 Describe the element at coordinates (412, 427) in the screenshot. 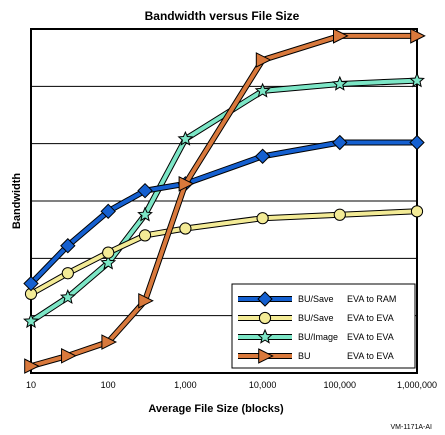

I see `figure-credit: VM-1171A-AI` at that location.